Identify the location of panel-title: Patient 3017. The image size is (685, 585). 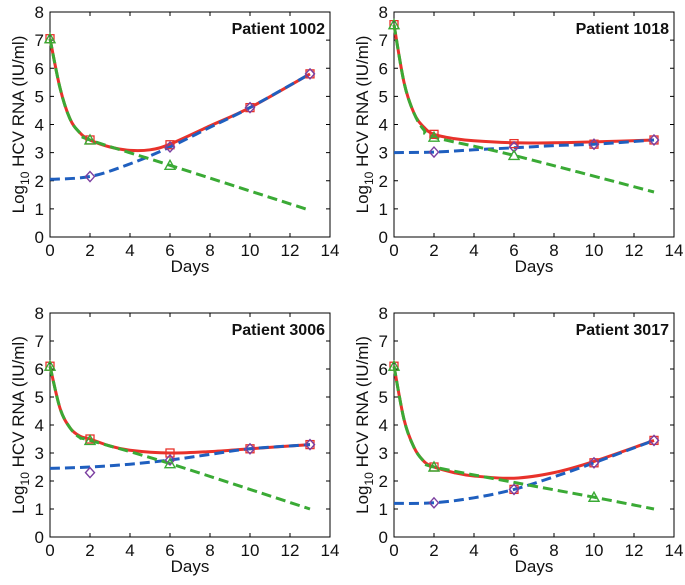
(622, 330).